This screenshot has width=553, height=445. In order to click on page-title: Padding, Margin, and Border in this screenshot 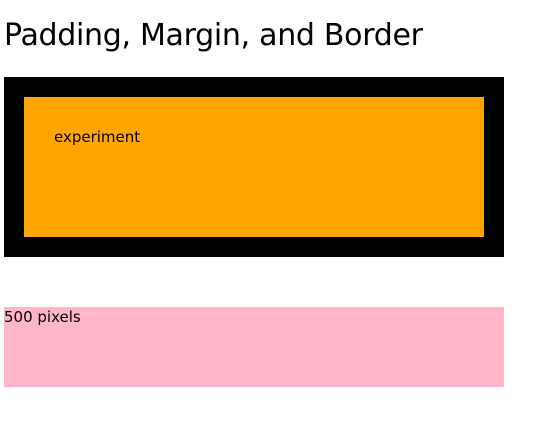, I will do `click(213, 35)`.